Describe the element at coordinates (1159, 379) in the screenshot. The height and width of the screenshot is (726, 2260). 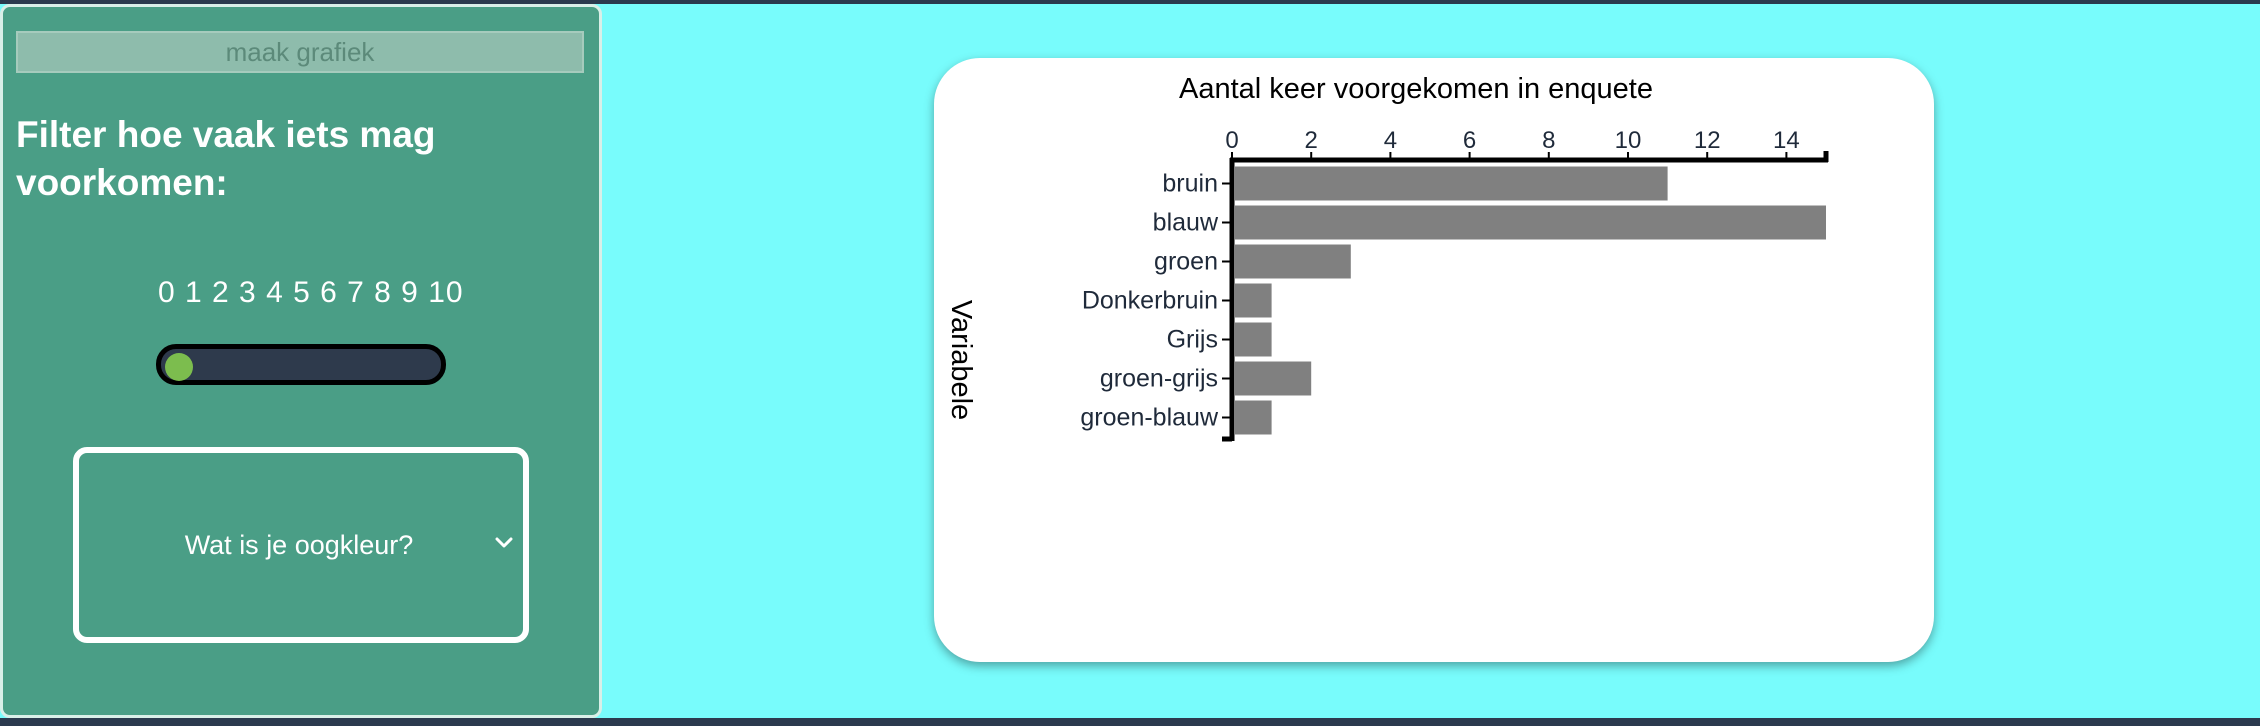
I see `category-label: groen-grijs` at that location.